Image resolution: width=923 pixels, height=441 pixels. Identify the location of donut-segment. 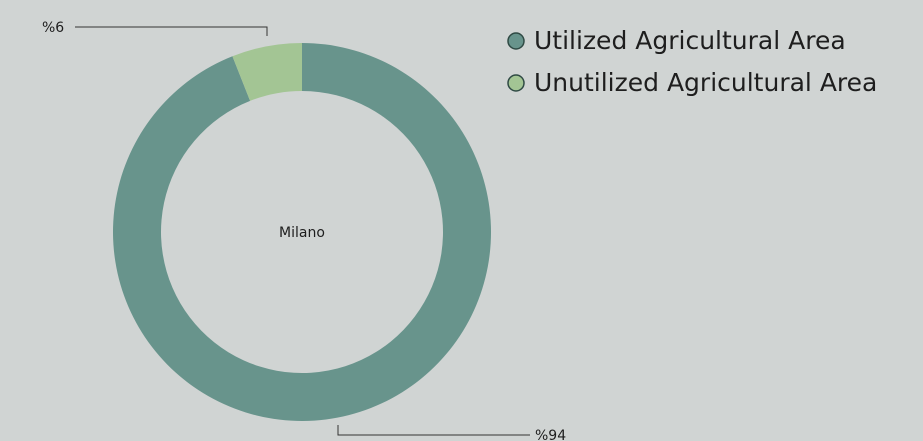
(267, 72).